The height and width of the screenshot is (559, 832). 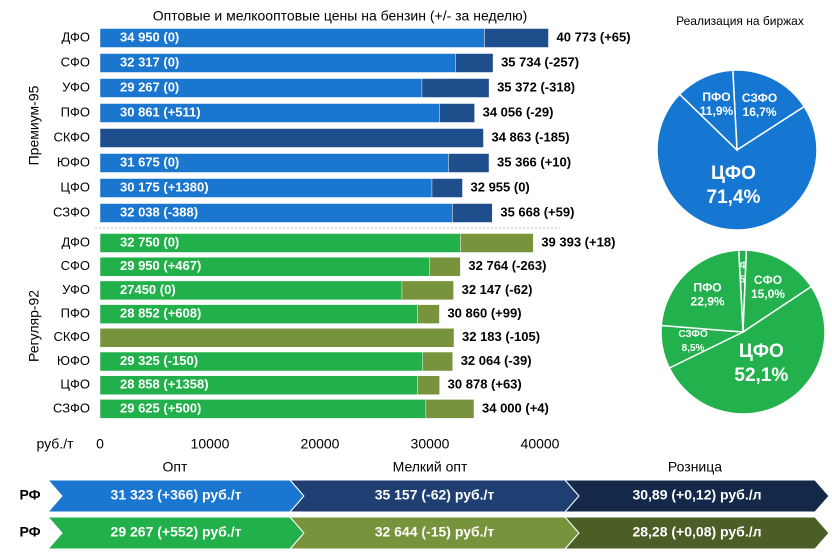 I want to click on column-label: Розница, so click(x=695, y=467).